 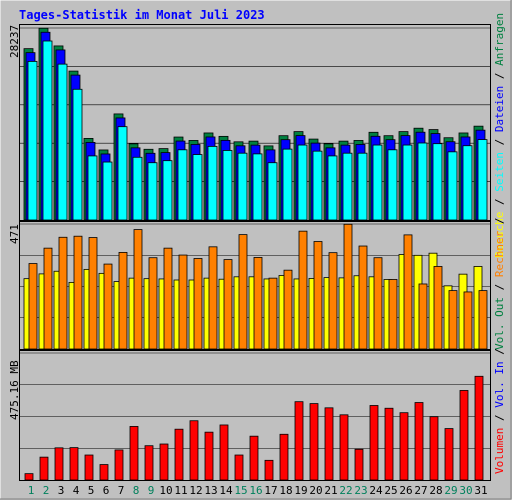 I want to click on legend-vol-out: Vol. Out, so click(x=499, y=323).